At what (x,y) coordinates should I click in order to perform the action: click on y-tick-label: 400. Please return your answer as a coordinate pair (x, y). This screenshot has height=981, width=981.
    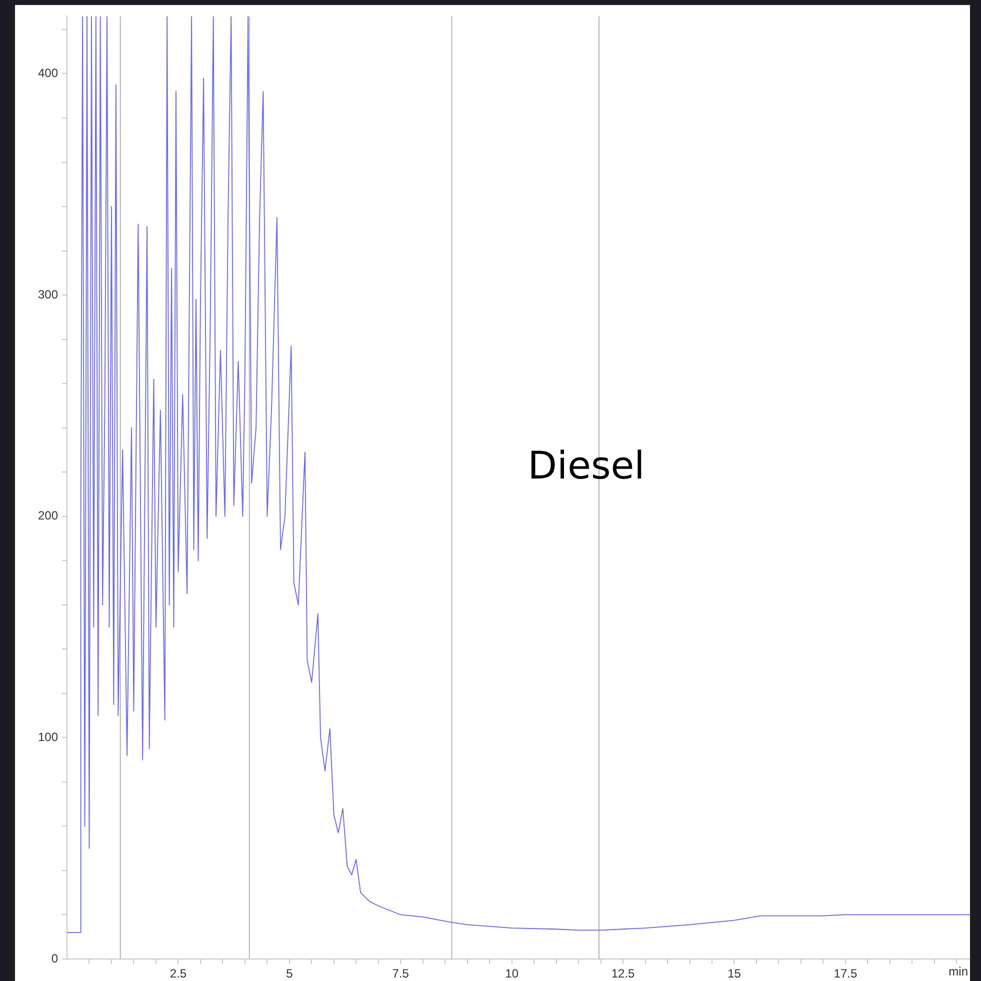
    Looking at the image, I should click on (48, 73).